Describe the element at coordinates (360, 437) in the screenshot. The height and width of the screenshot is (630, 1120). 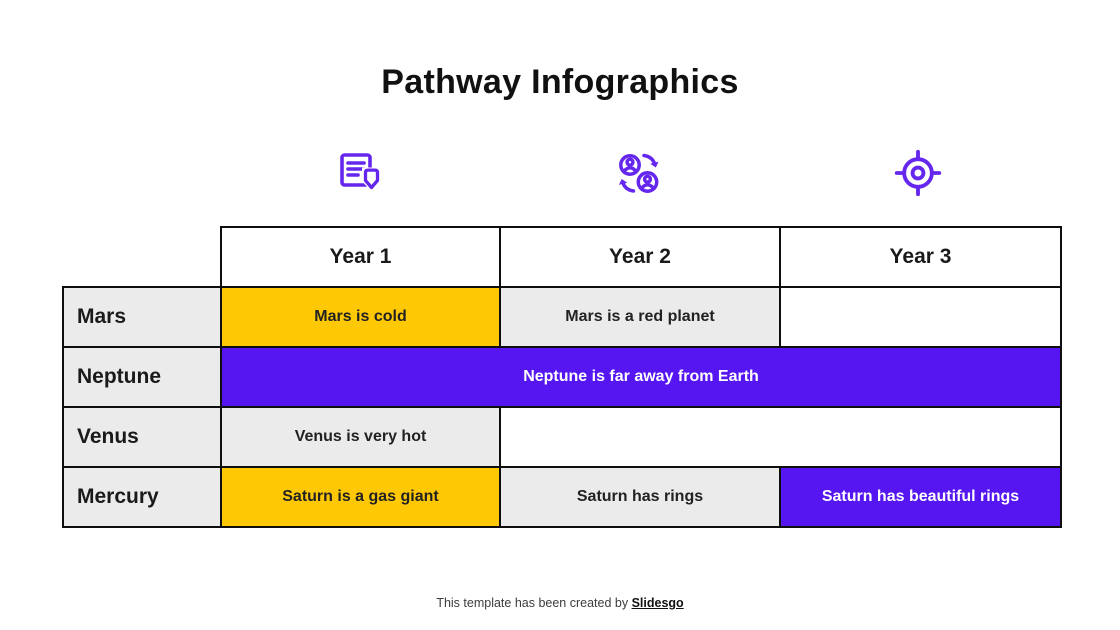
I see `table-cell: Venus is very hot` at that location.